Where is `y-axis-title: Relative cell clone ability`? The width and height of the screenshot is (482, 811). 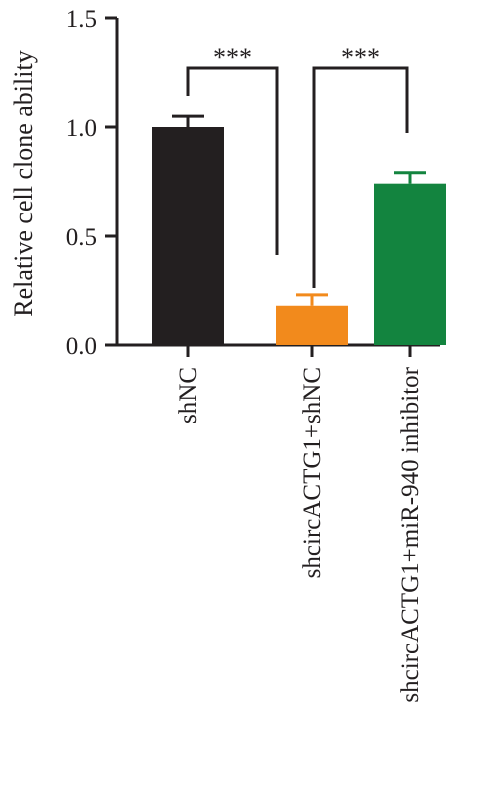 y-axis-title: Relative cell clone ability is located at coordinates (23, 183).